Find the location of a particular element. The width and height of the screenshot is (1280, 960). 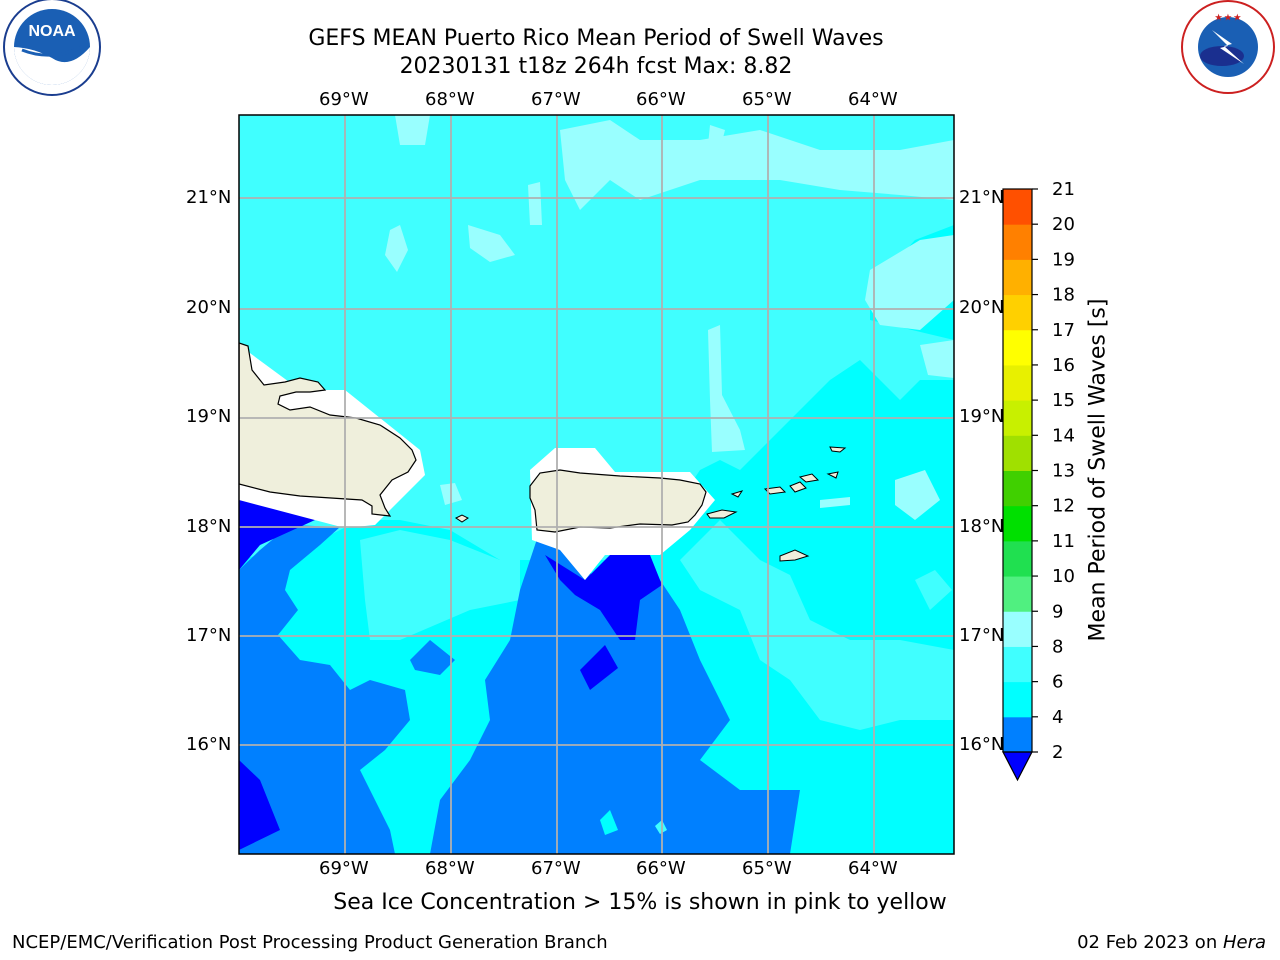

lat-label-left: 18°N is located at coordinates (209, 526).